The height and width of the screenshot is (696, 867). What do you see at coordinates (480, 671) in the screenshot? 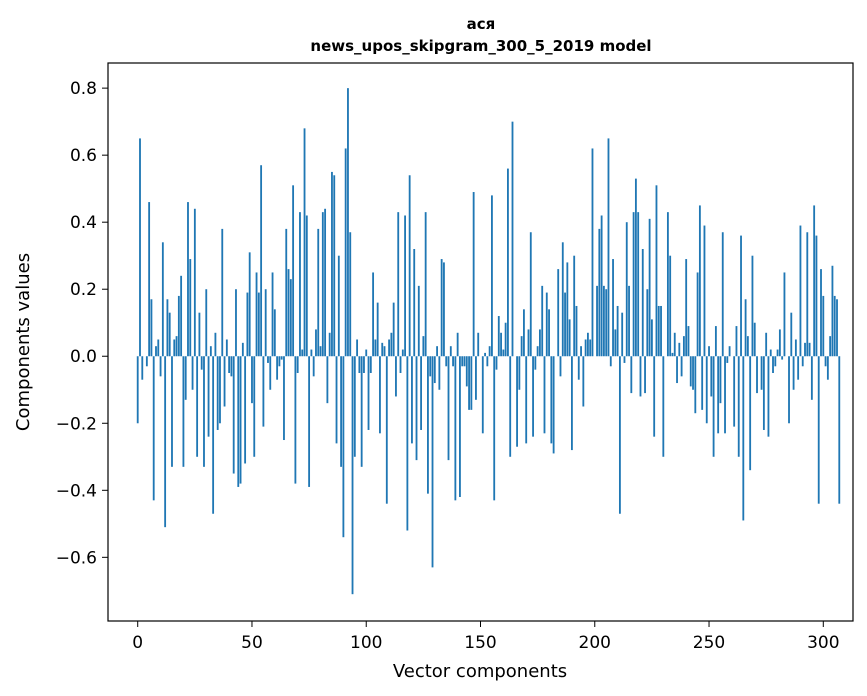
I see `x-axis-label: Vector components` at bounding box center [480, 671].